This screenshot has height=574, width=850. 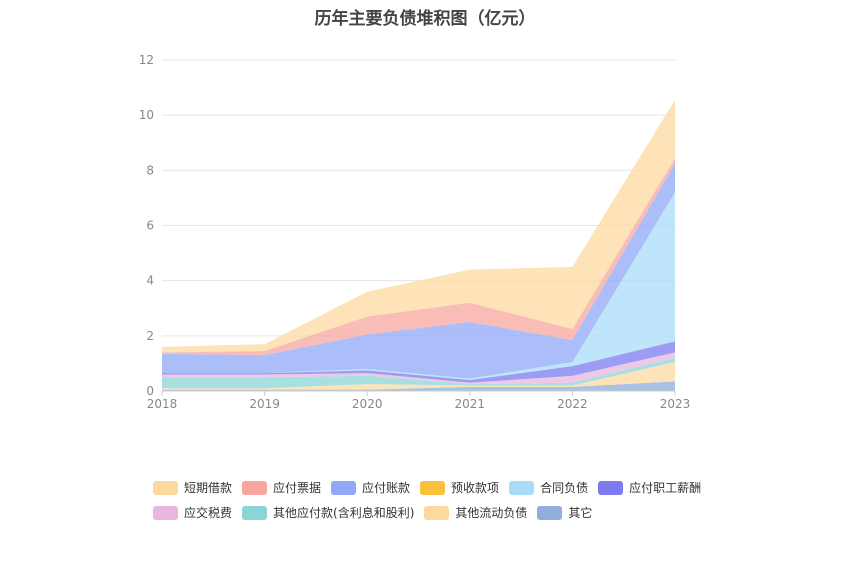 I want to click on legend-item-r1-1: 应付票据, so click(x=281, y=487).